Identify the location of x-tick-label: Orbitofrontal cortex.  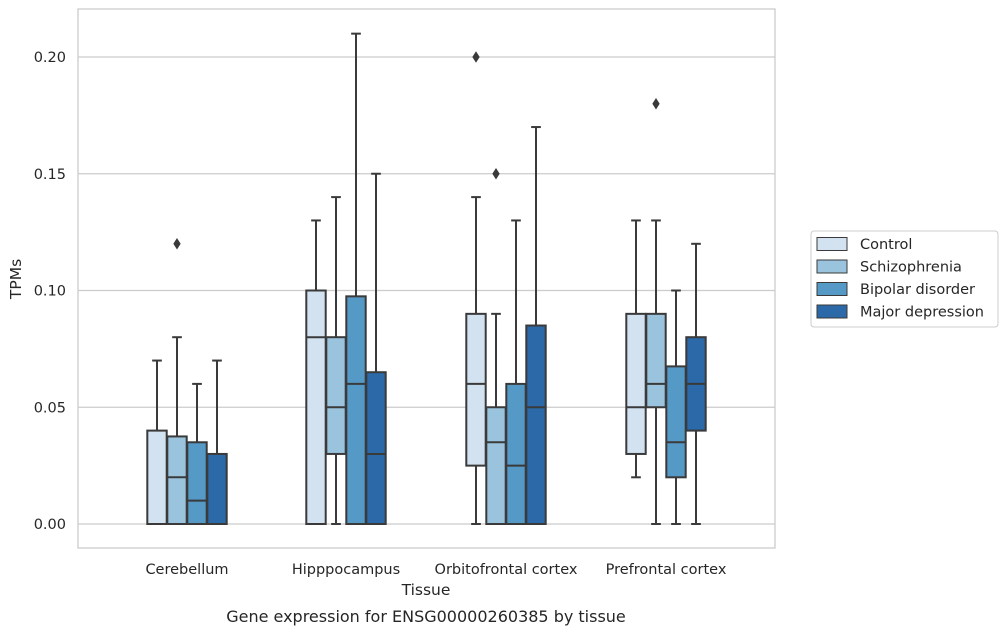
(506, 570).